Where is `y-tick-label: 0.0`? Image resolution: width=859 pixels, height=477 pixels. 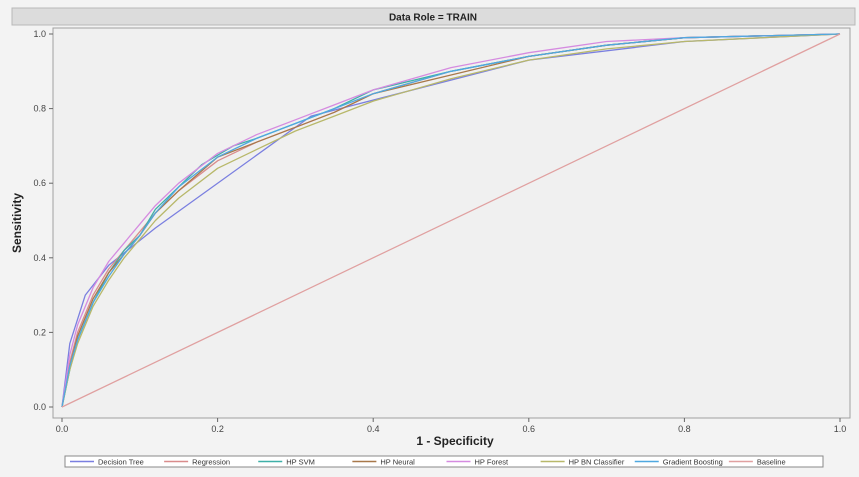
y-tick-label: 0.0 is located at coordinates (39, 407).